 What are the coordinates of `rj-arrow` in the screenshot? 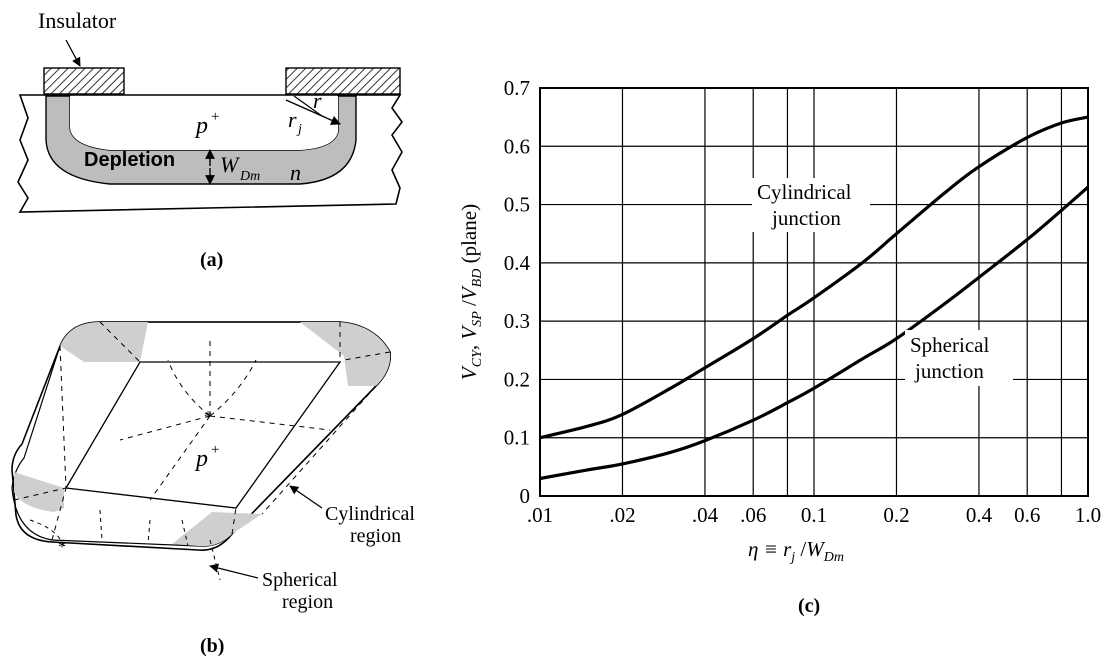 It's located at (313, 112).